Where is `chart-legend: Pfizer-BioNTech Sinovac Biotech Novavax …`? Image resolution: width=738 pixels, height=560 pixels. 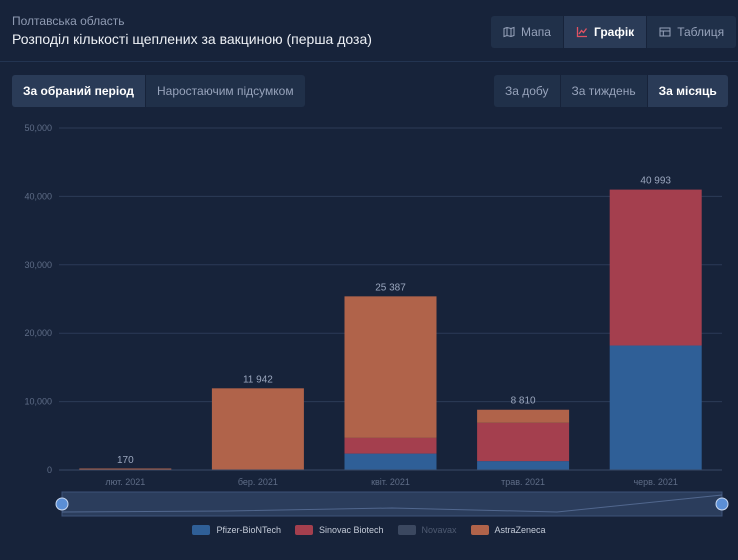
chart-legend: Pfizer-BioNTech Sinovac Biotech Novavax … is located at coordinates (369, 530).